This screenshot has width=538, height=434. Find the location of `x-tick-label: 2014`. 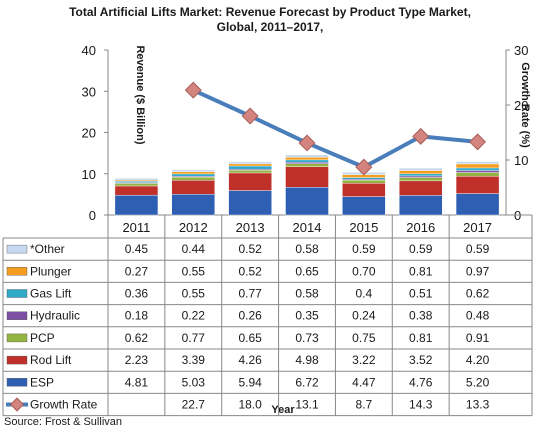

x-tick-label: 2014 is located at coordinates (307, 227).